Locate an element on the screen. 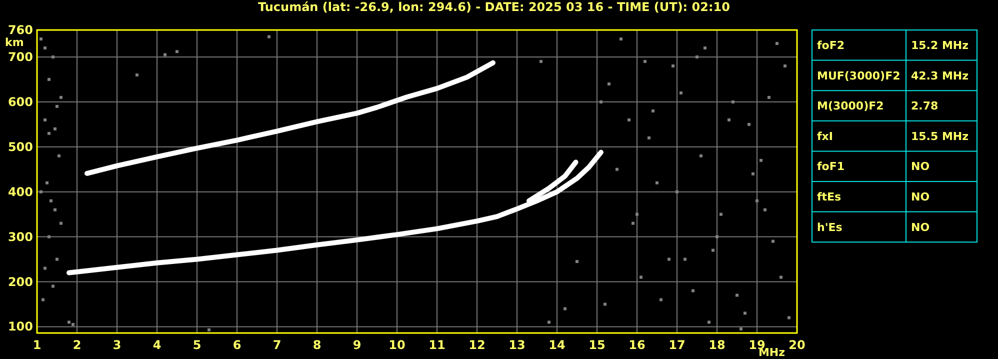  text: 42.3 MHz is located at coordinates (940, 75).